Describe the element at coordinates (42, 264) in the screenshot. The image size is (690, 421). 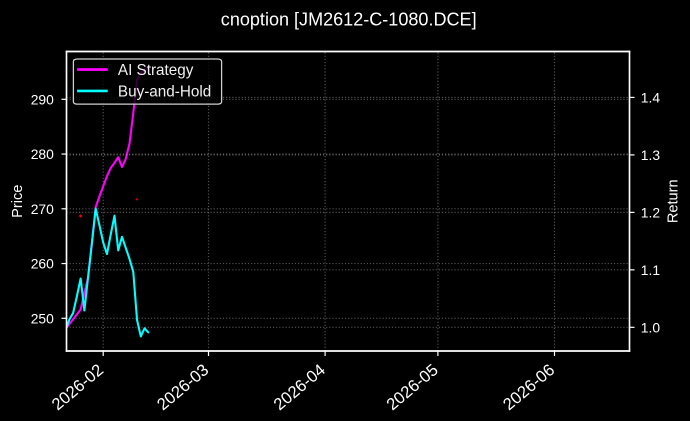
I see `svg-text: 260` at that location.